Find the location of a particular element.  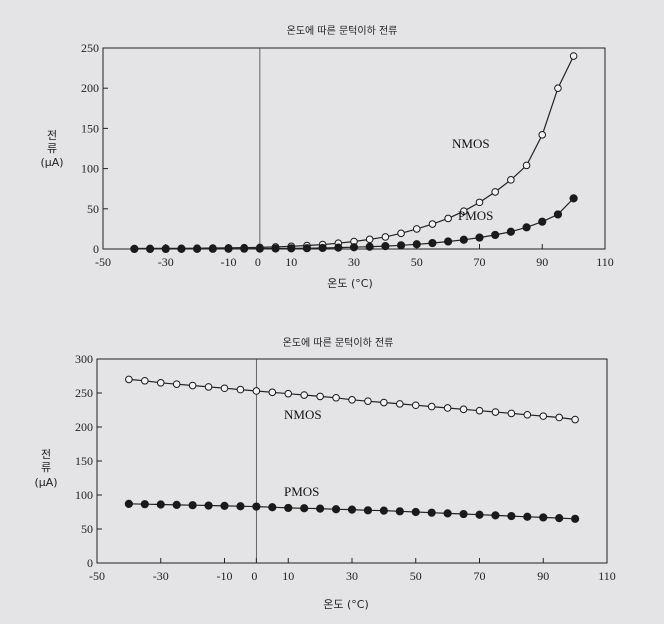

x-tick-label: 110 is located at coordinates (605, 262).